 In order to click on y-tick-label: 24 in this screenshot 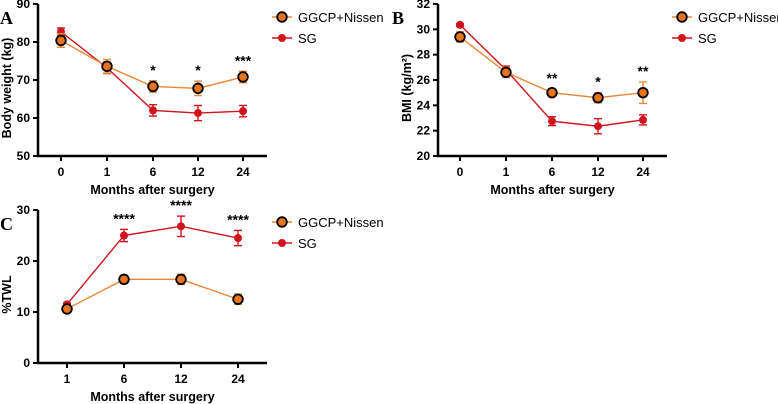, I will do `click(424, 105)`.